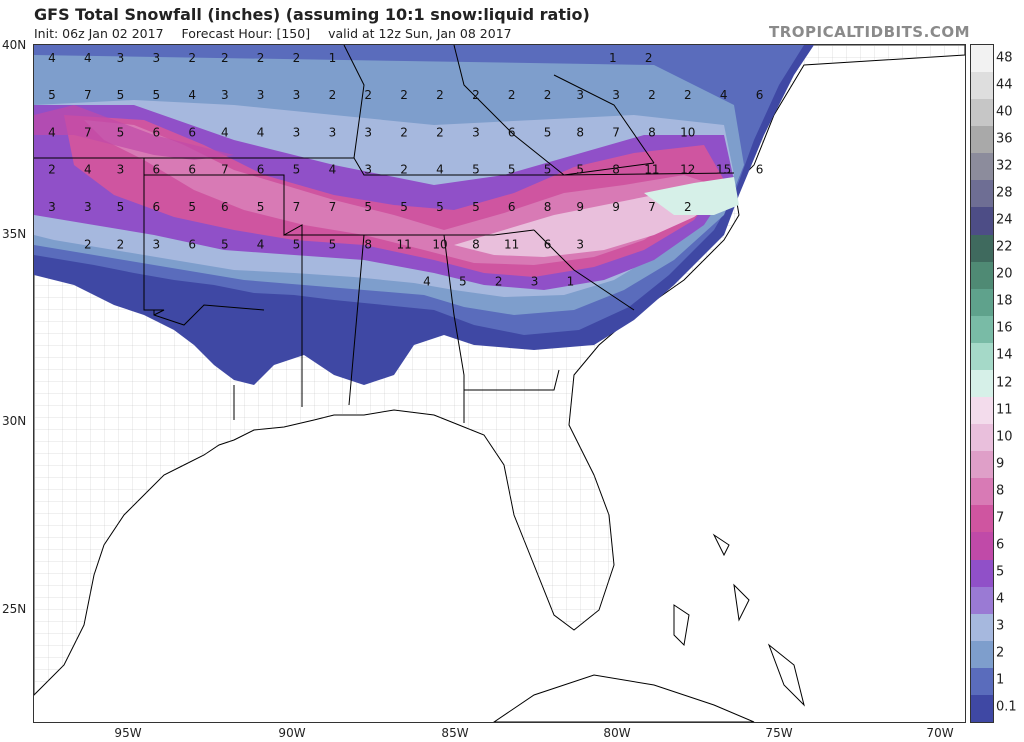  Describe the element at coordinates (580, 207) in the screenshot. I see `snowfall-value: 9` at that location.